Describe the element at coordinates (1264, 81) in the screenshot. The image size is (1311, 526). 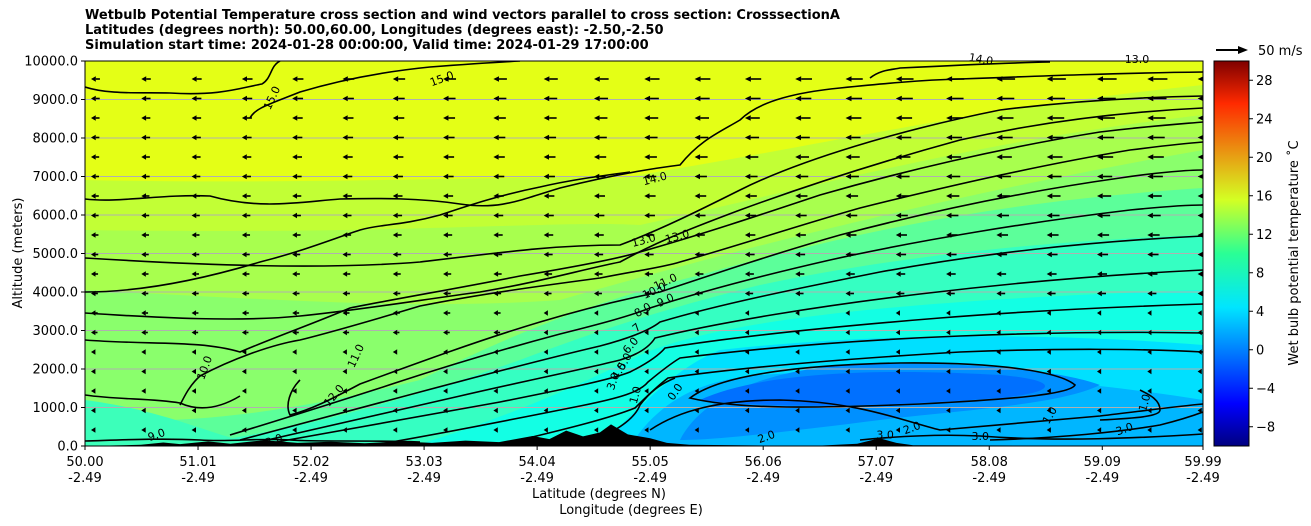
I see `colorbar-tick-label: 28` at that location.